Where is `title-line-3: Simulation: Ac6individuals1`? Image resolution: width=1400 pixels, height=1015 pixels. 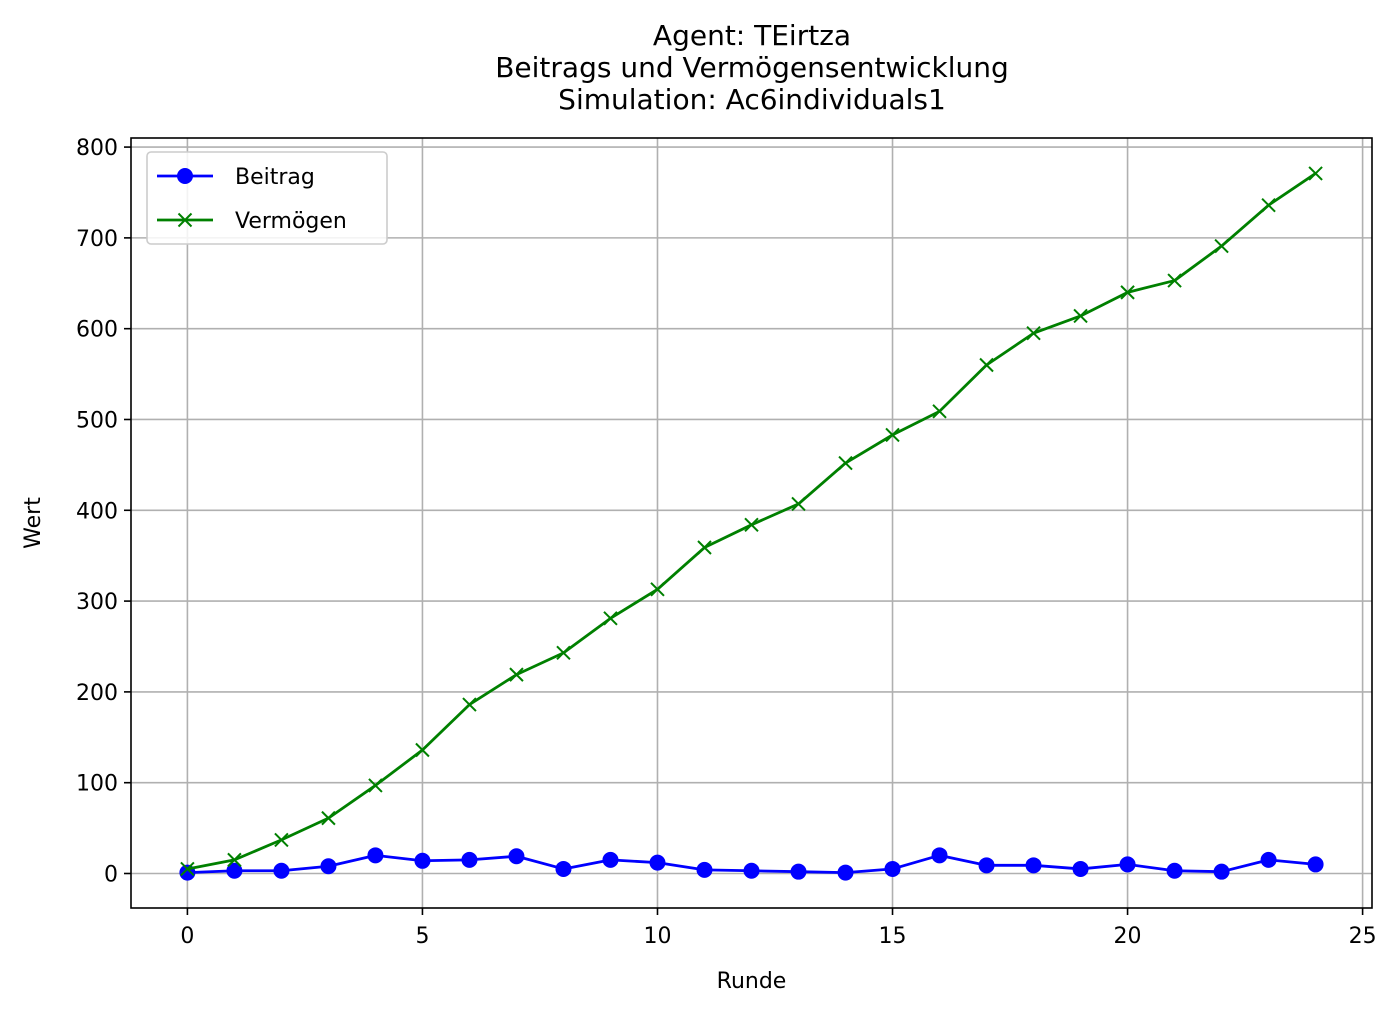 title-line-3: Simulation: Ac6individuals1 is located at coordinates (752, 99).